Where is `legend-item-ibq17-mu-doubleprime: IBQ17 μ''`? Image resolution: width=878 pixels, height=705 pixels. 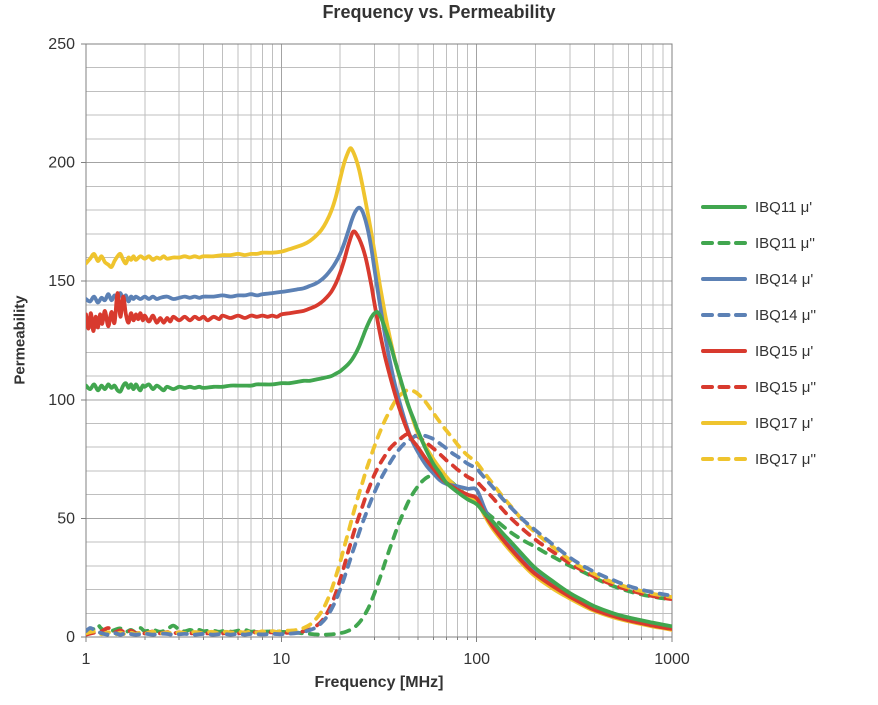
legend-item-ibq17-mu-doubleprime: IBQ17 μ'' is located at coordinates (787, 459).